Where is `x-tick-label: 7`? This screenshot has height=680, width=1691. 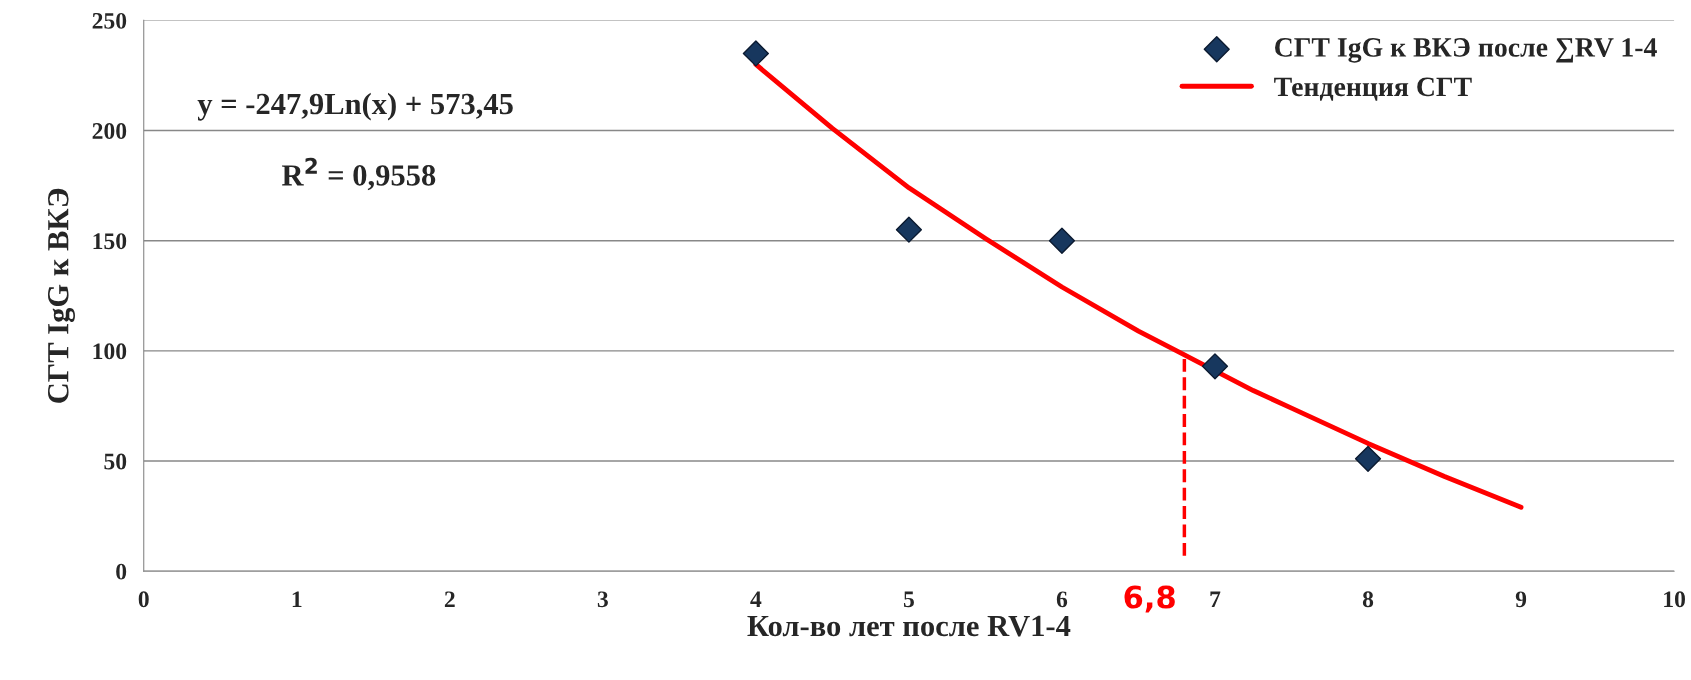 x-tick-label: 7 is located at coordinates (1215, 599).